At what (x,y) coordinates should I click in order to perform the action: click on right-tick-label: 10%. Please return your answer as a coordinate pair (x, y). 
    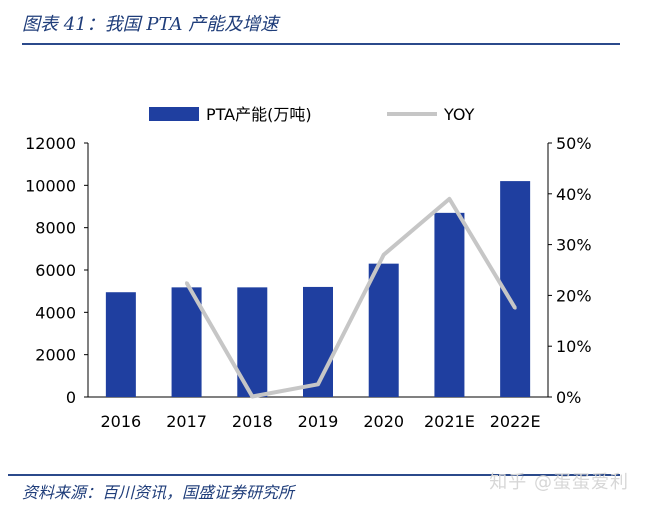
    Looking at the image, I should click on (574, 346).